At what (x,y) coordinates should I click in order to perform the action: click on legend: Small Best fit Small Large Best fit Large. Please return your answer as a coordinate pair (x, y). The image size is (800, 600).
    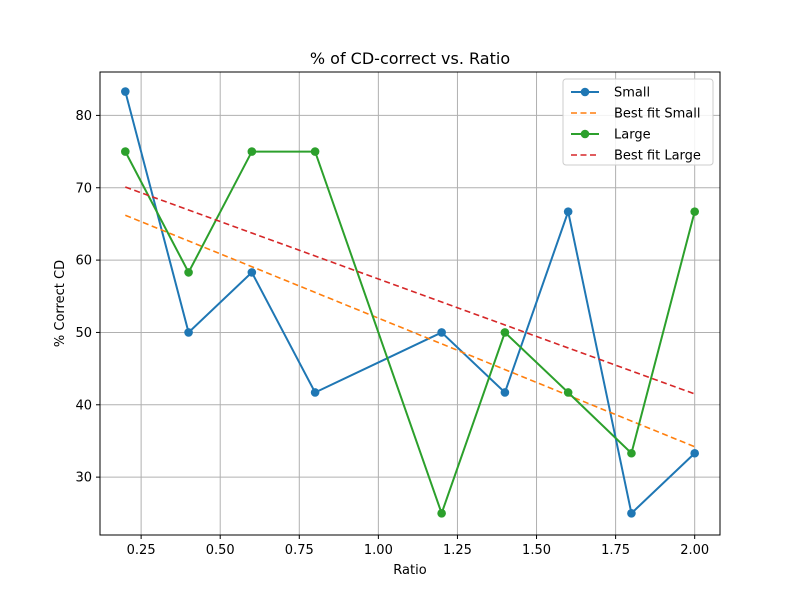
    Looking at the image, I should click on (638, 122).